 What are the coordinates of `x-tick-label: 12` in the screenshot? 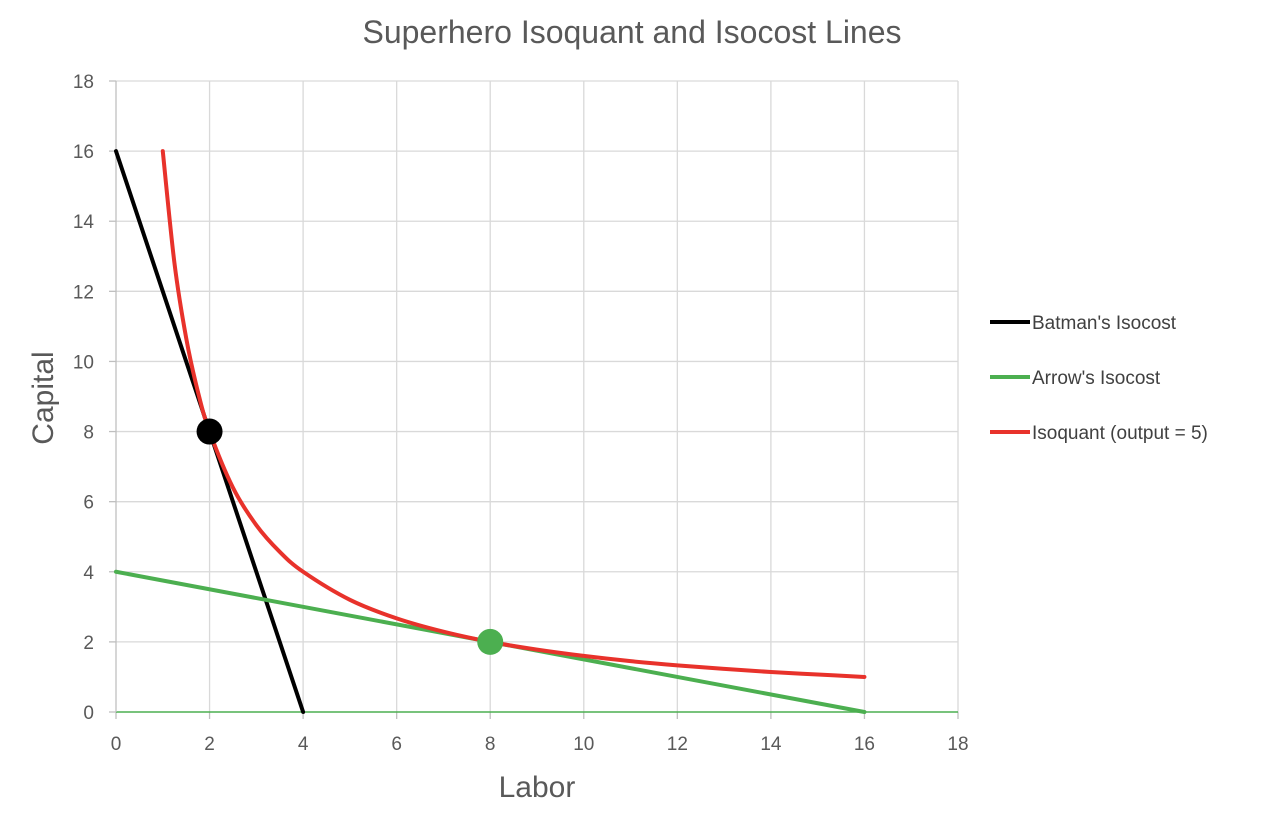 It's located at (677, 744).